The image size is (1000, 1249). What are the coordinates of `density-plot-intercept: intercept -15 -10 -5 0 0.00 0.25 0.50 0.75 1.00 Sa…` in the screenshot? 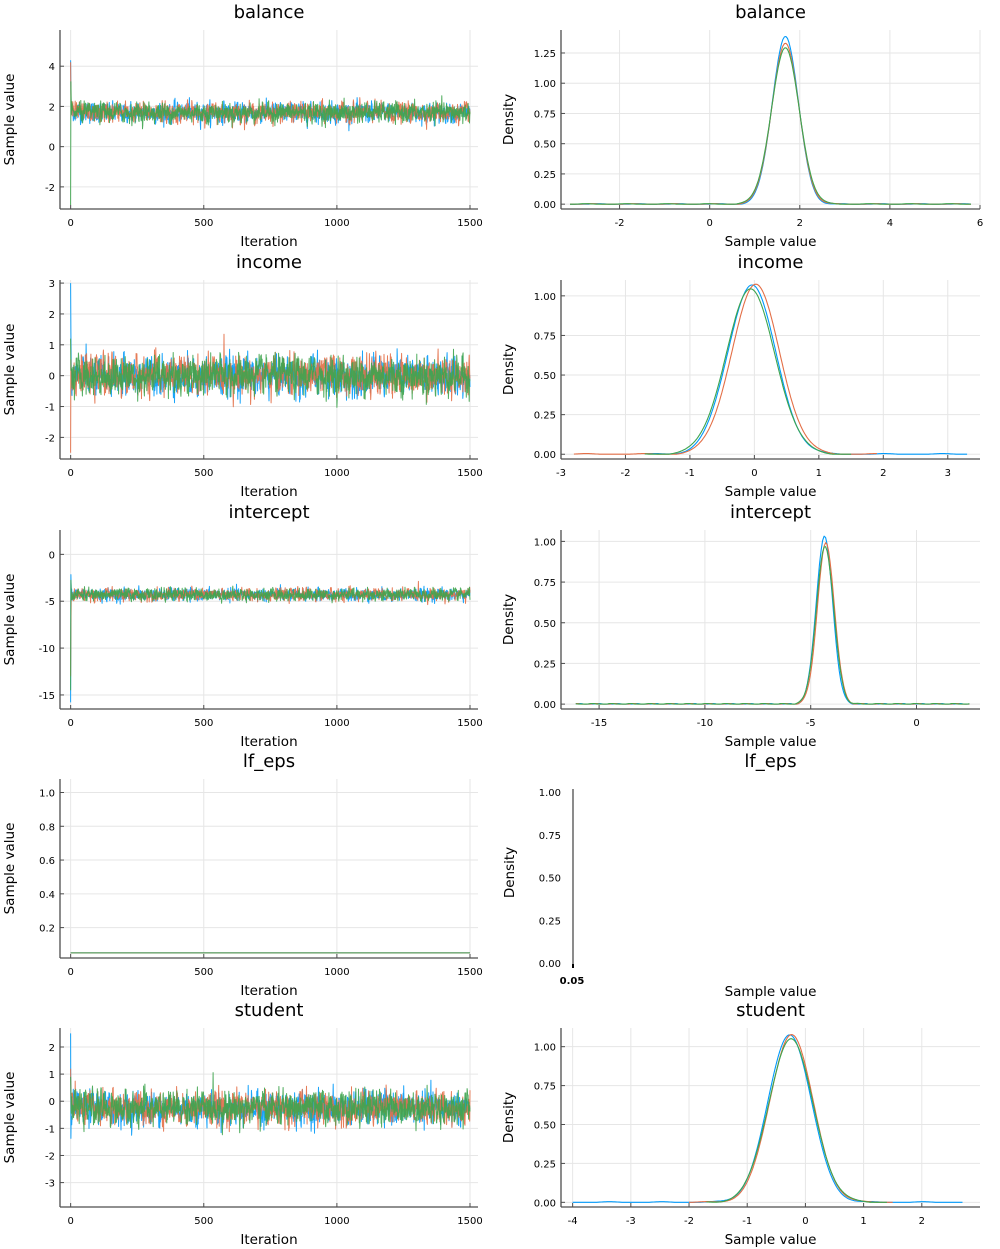 It's located at (740, 626).